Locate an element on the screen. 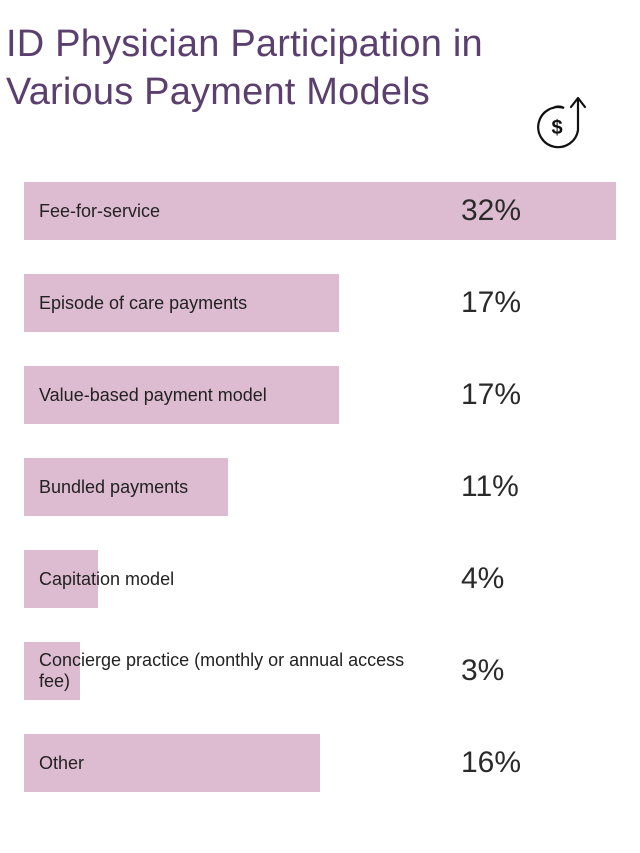 The image size is (640, 853). bar-row: Value-based payment model 17% is located at coordinates (324, 395).